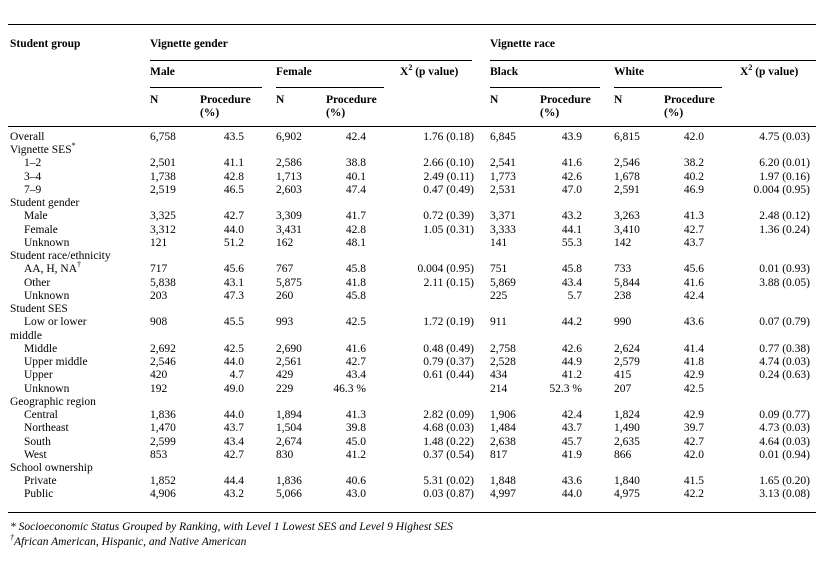  Describe the element at coordinates (448, 229) in the screenshot. I see `cell-x2-gender: 1.05 (0.31)` at that location.